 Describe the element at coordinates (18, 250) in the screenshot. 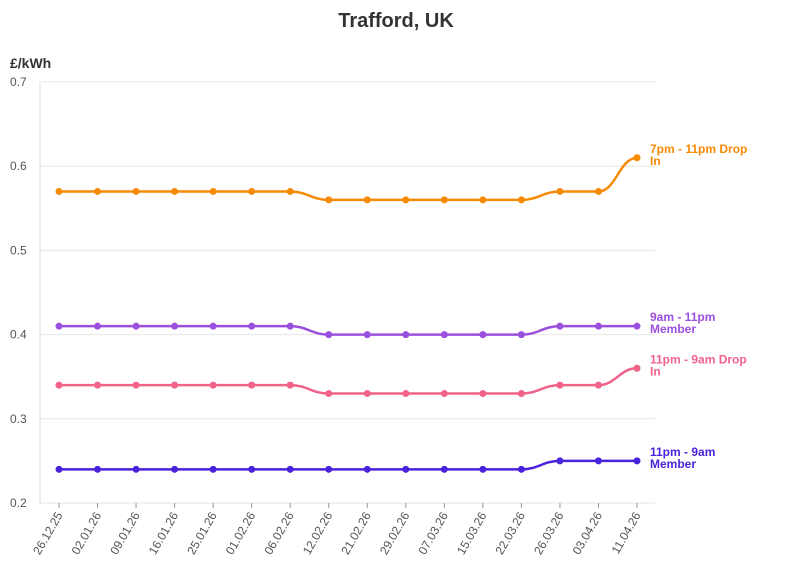

I see `y-tick-label: 0.5` at that location.